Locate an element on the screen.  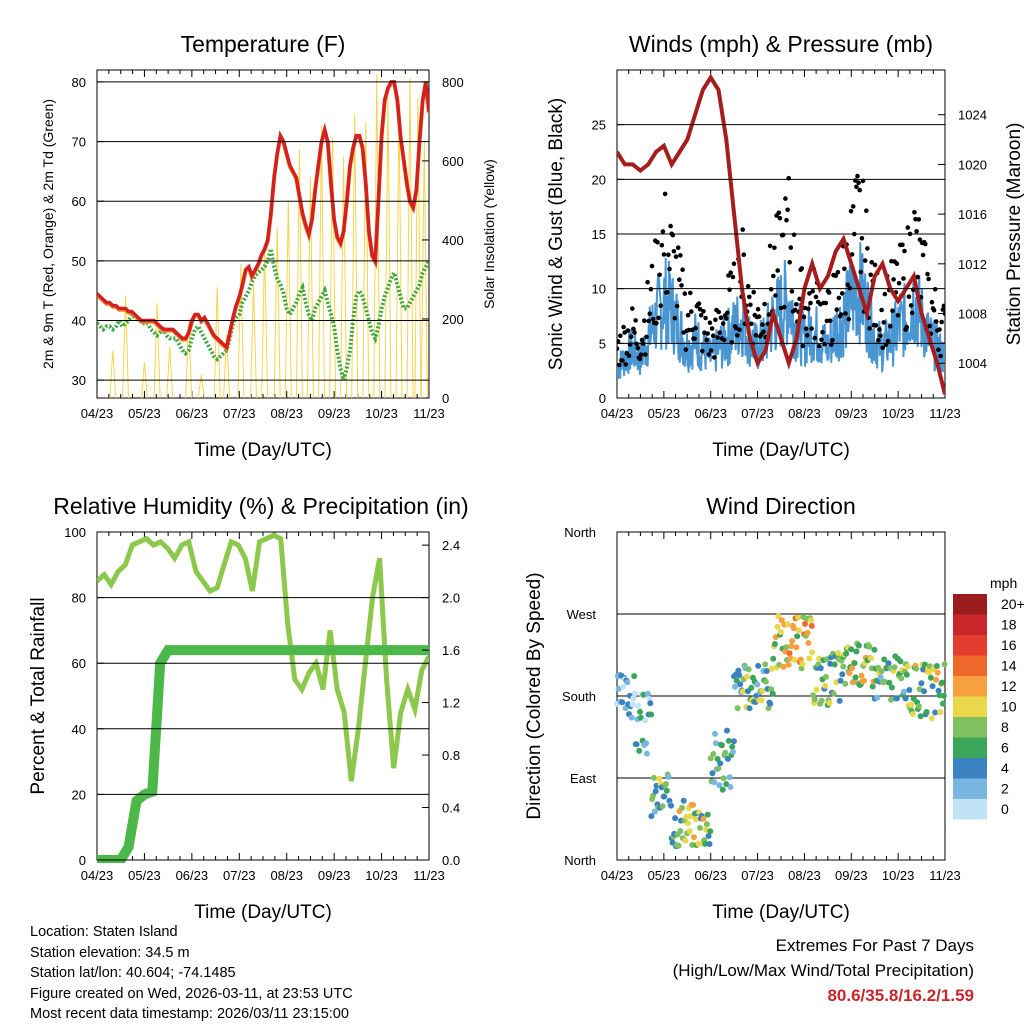
winds-y2tick-label: 1012 is located at coordinates (972, 264).